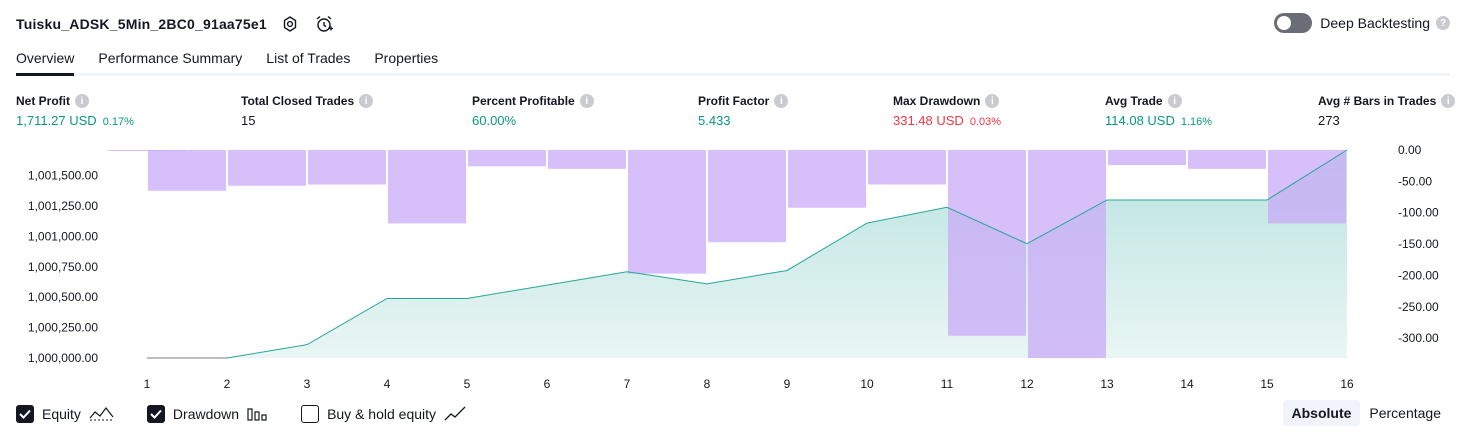  Describe the element at coordinates (787, 384) in the screenshot. I see `x-axis-tick-label: 9` at that location.